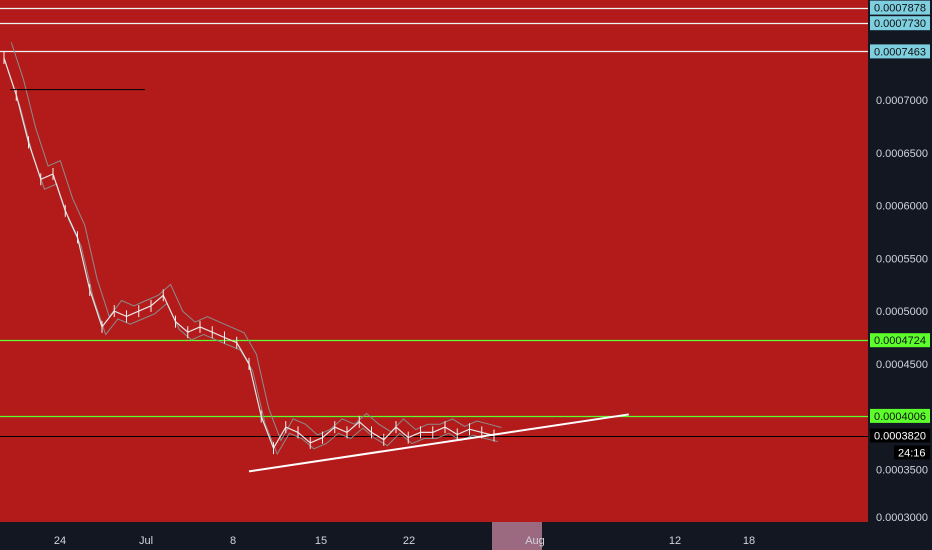  I want to click on price-tag-label-2: 0.0007463, so click(900, 52).